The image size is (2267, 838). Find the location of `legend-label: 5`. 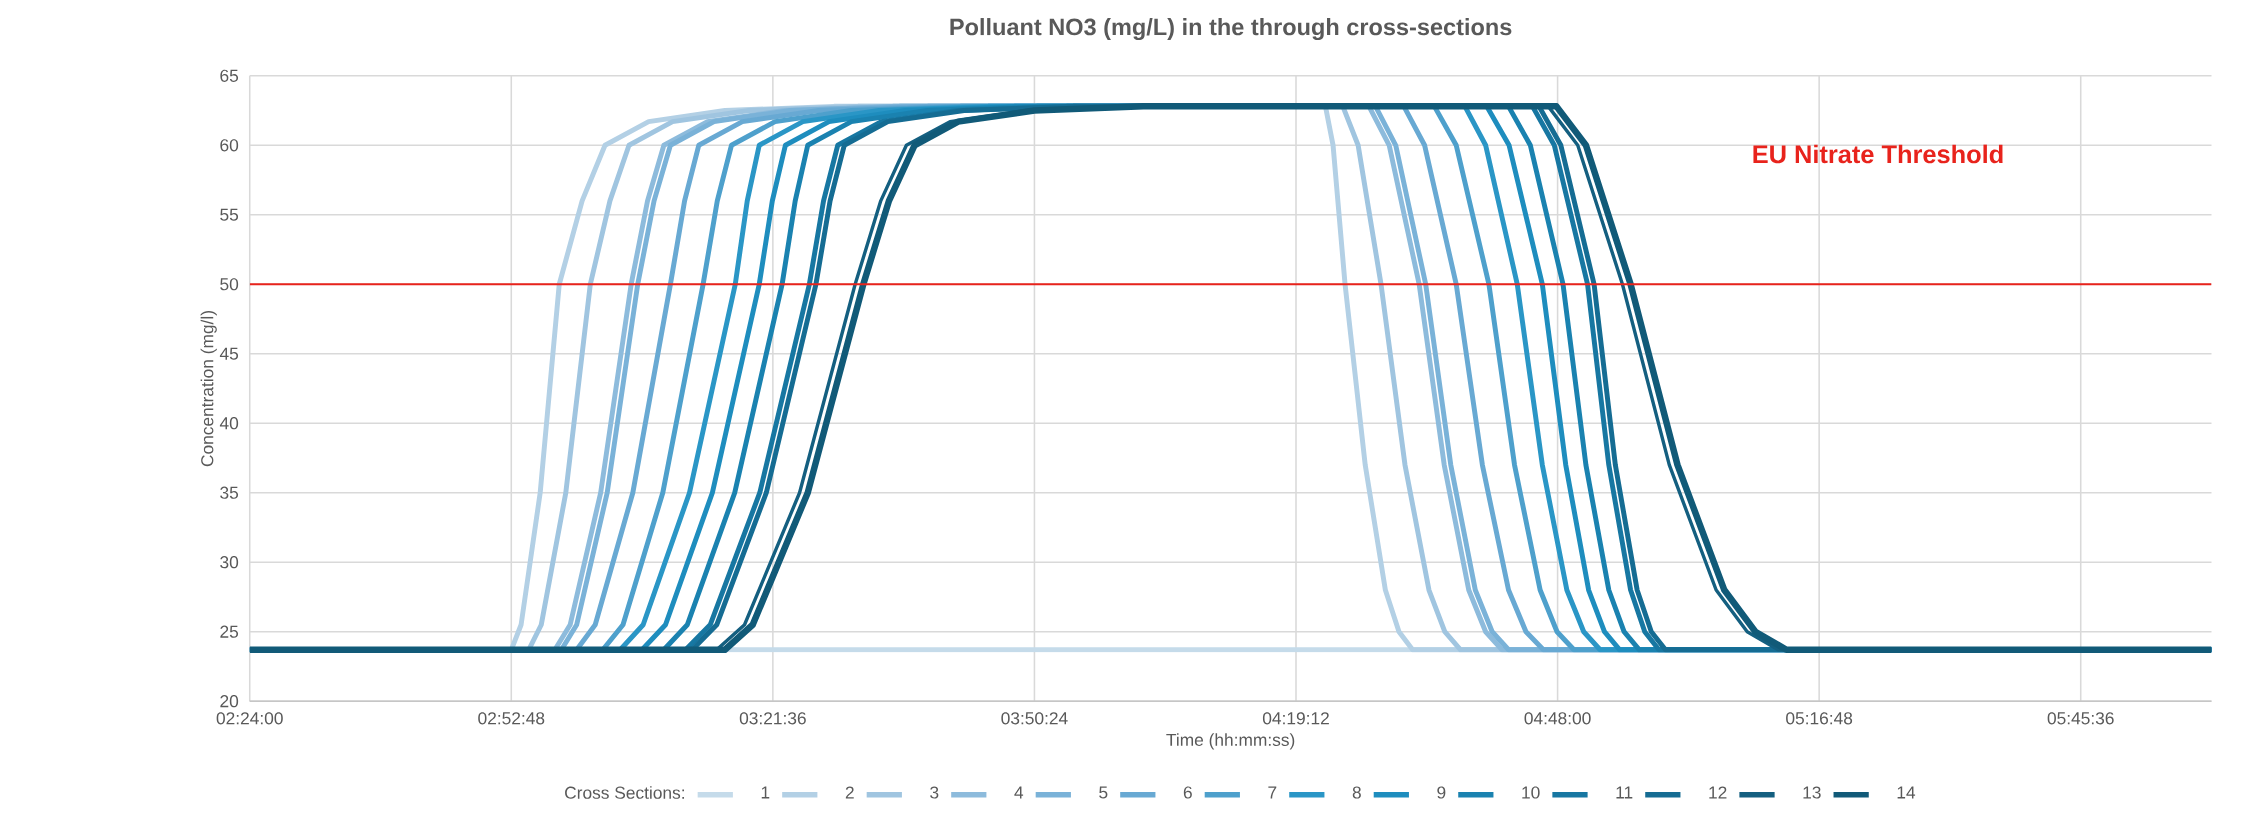

legend-label: 5 is located at coordinates (1103, 792).